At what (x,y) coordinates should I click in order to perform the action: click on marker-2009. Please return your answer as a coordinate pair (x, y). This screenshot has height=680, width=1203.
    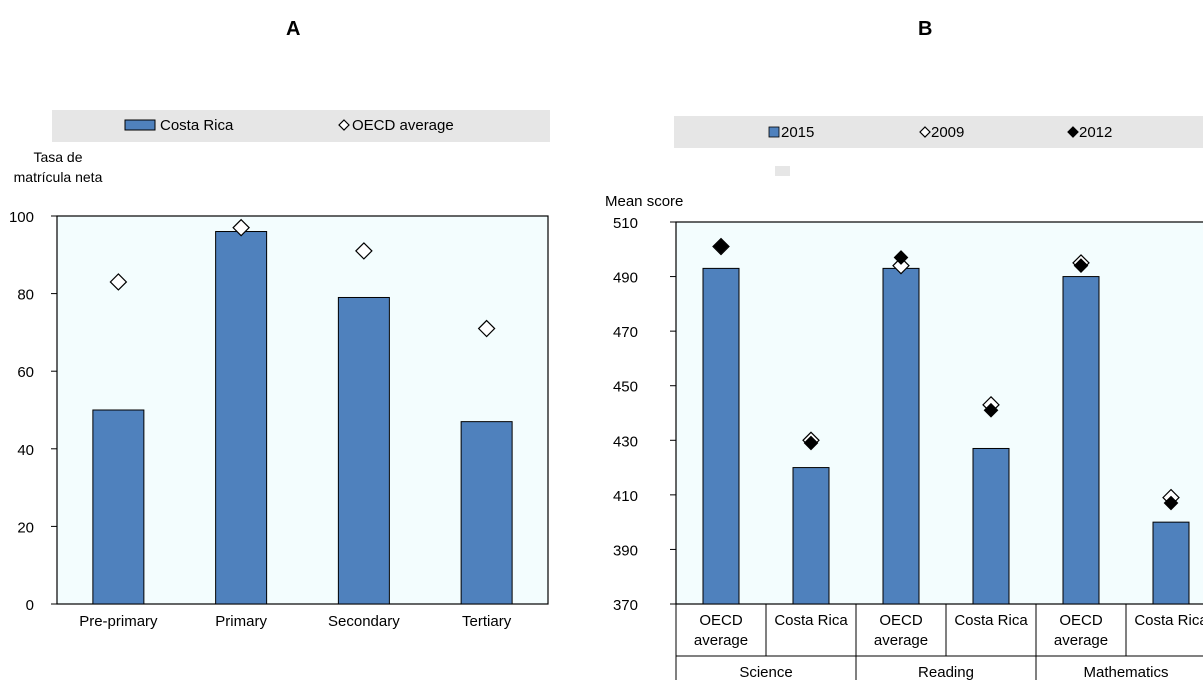
    Looking at the image, I should click on (901, 265).